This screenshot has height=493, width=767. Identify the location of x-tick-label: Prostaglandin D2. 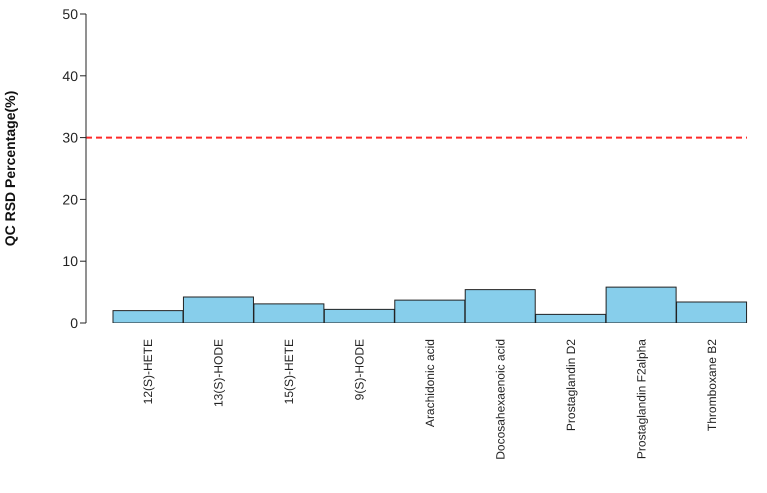
(571, 385).